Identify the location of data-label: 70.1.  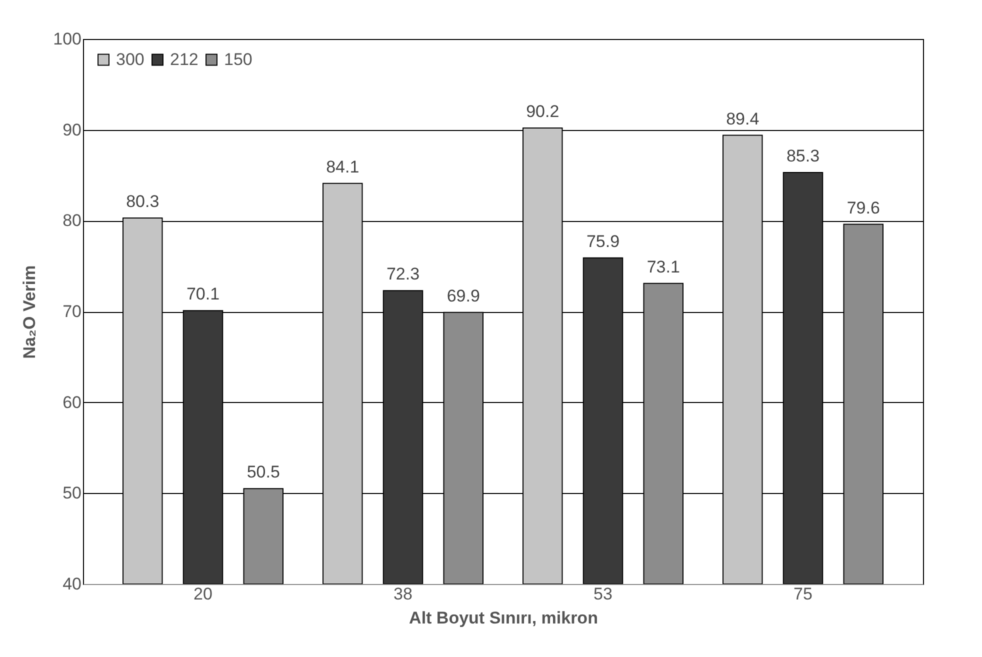
(203, 294).